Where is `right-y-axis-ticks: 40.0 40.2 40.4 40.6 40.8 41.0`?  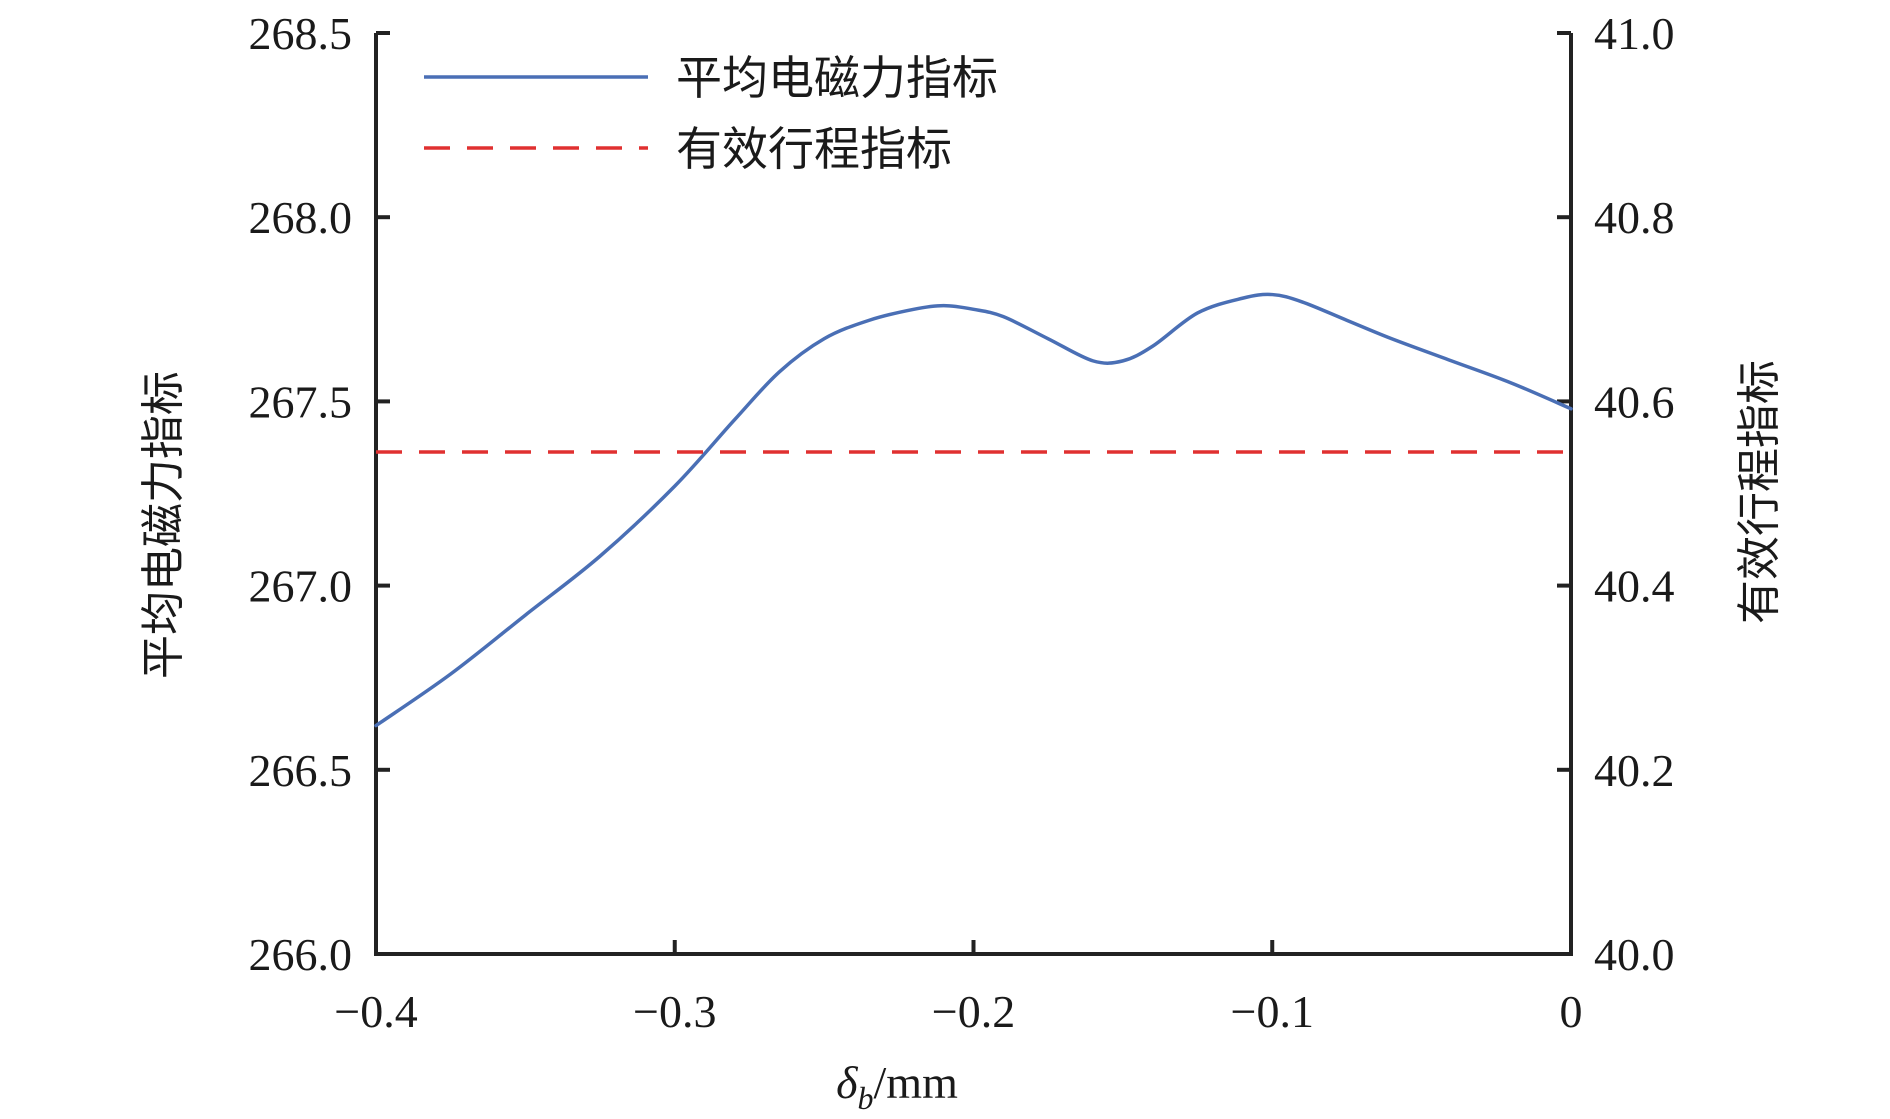
right-y-axis-ticks: 40.0 40.2 40.4 40.6 40.8 41.0 is located at coordinates (1616, 494).